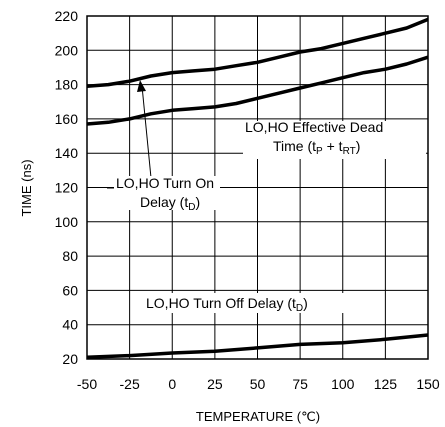 The image size is (445, 427). I want to click on turn-on-pointer-line, so click(147, 137).